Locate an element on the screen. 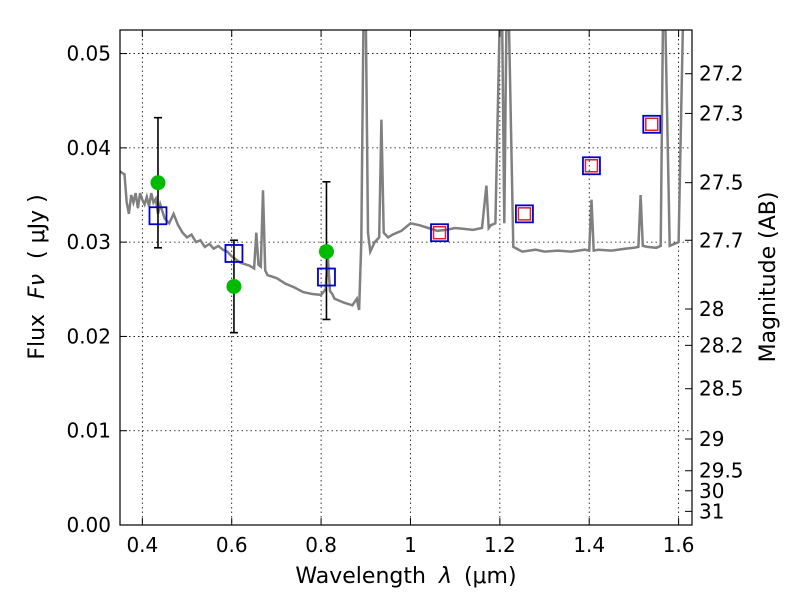  mag-tick-label: 29 is located at coordinates (711, 439).